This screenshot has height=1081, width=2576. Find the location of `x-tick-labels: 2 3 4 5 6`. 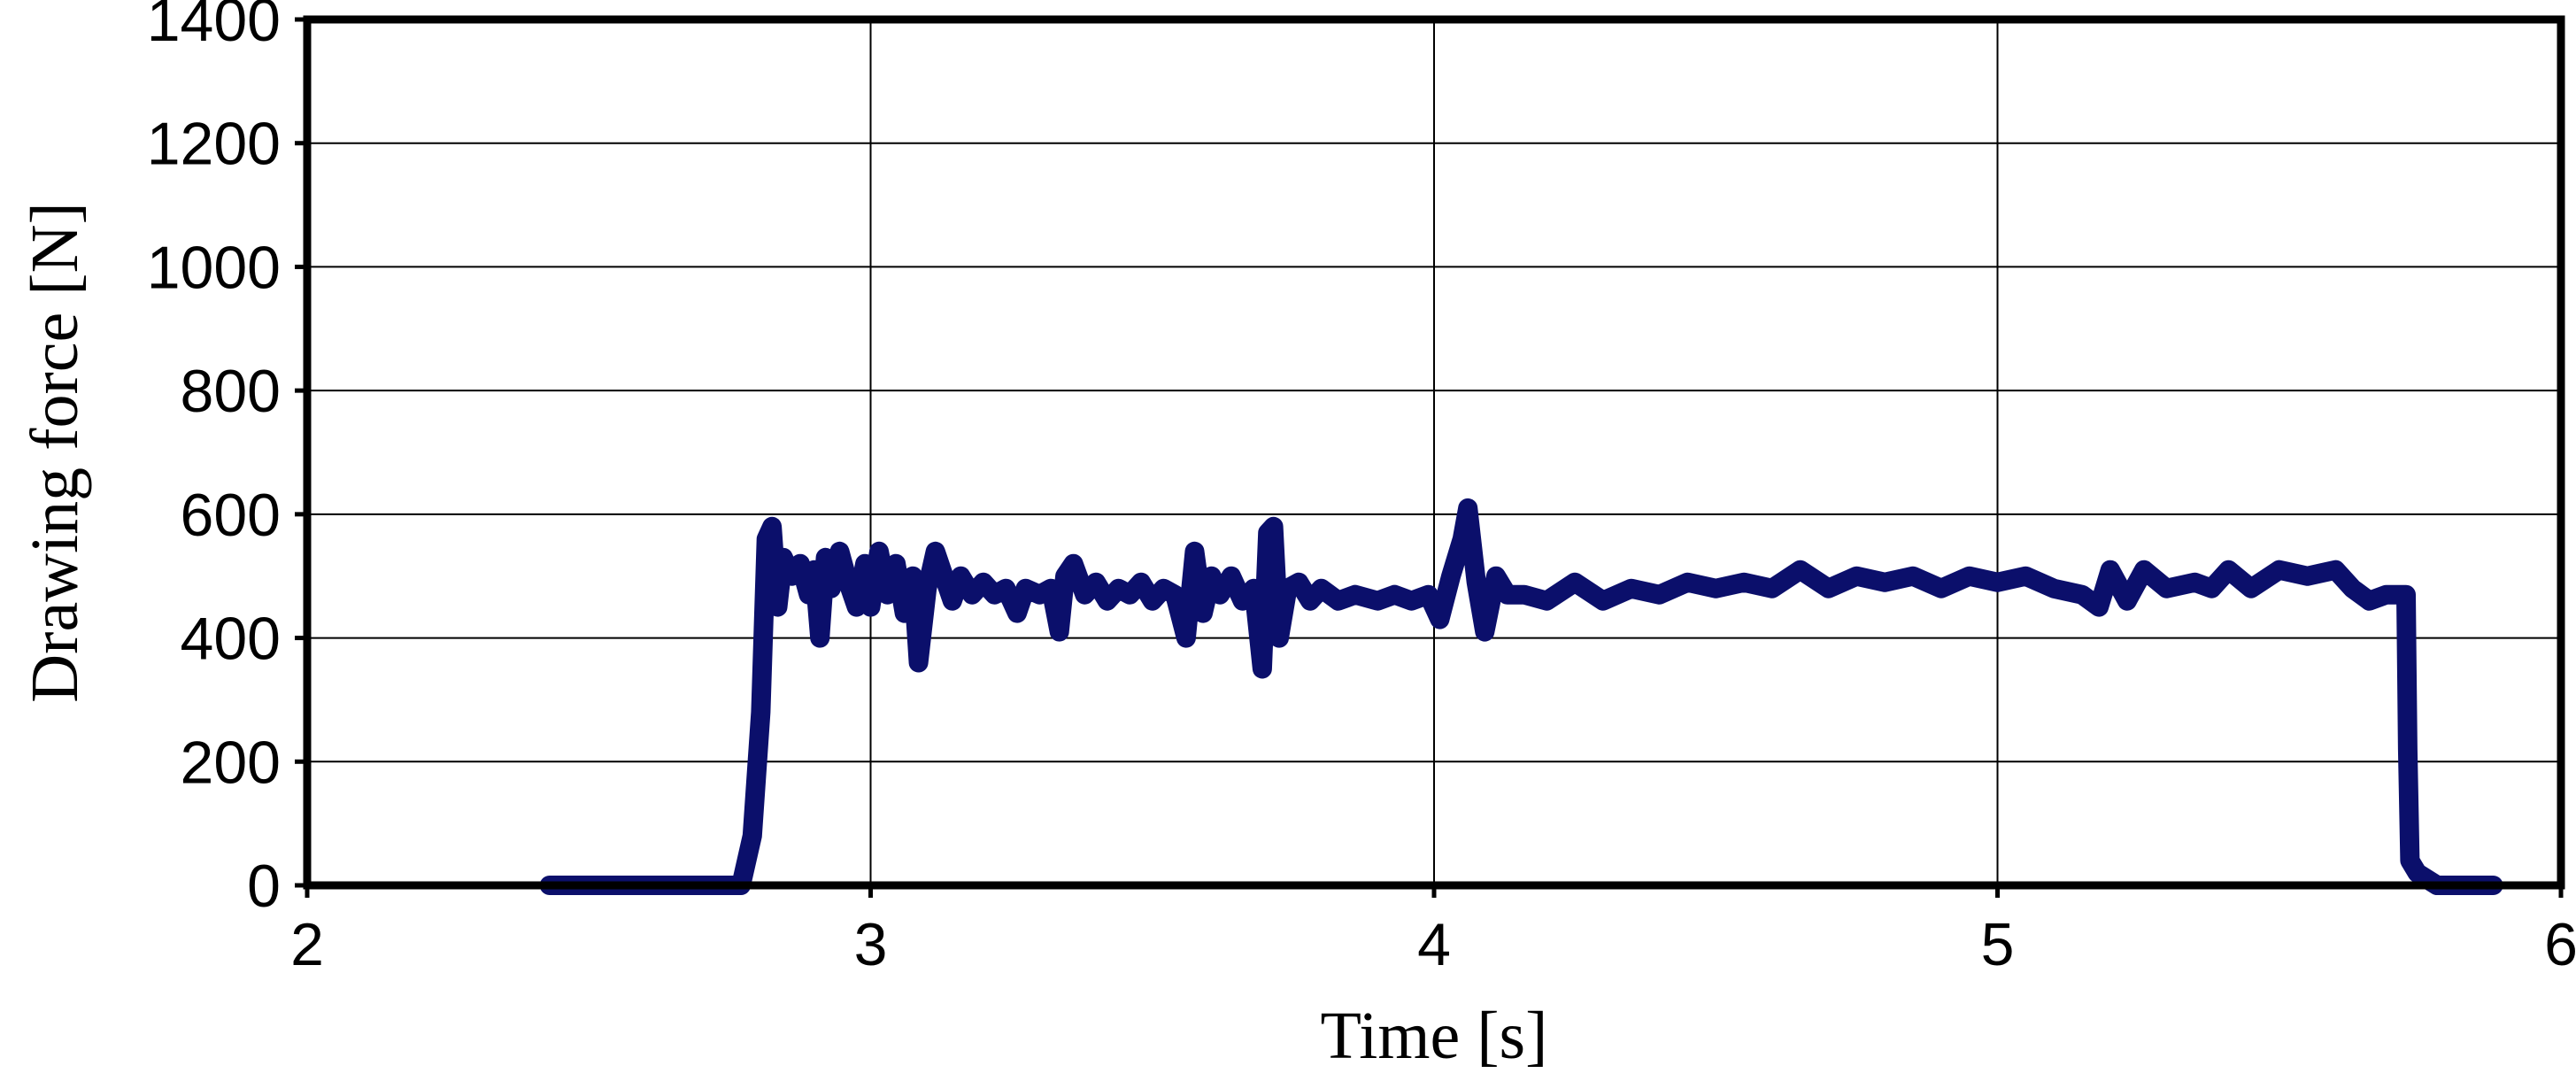

x-tick-labels: 2 3 4 5 6 is located at coordinates (1433, 944).